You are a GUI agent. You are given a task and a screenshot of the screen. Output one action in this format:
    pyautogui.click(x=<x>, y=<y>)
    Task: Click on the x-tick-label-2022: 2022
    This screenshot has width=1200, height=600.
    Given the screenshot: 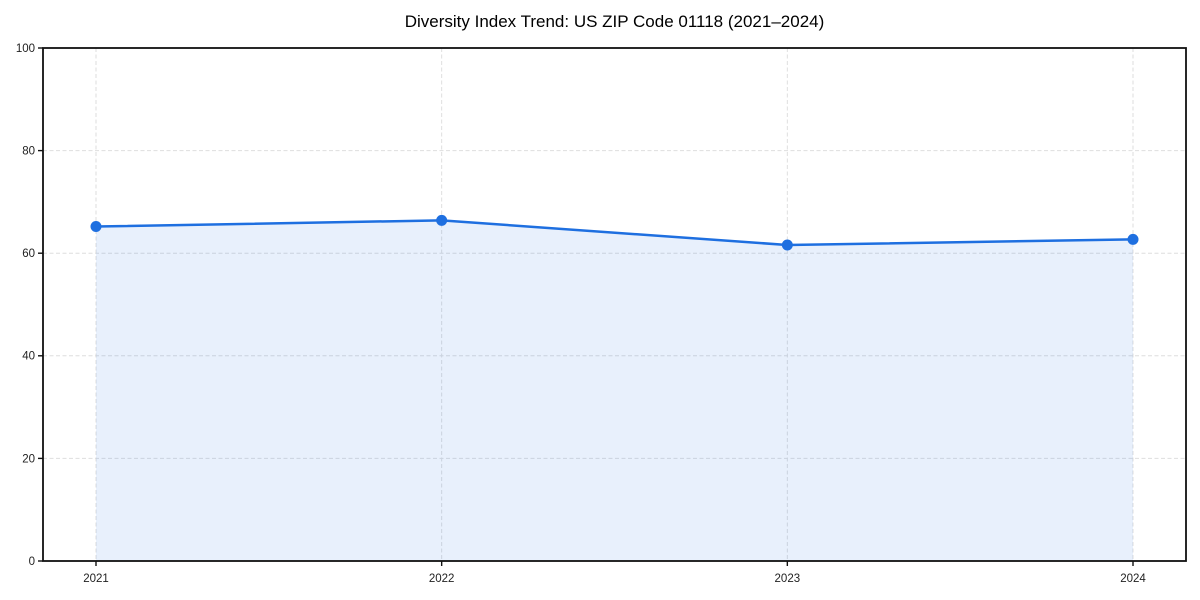 What is the action you would take?
    pyautogui.click(x=442, y=579)
    